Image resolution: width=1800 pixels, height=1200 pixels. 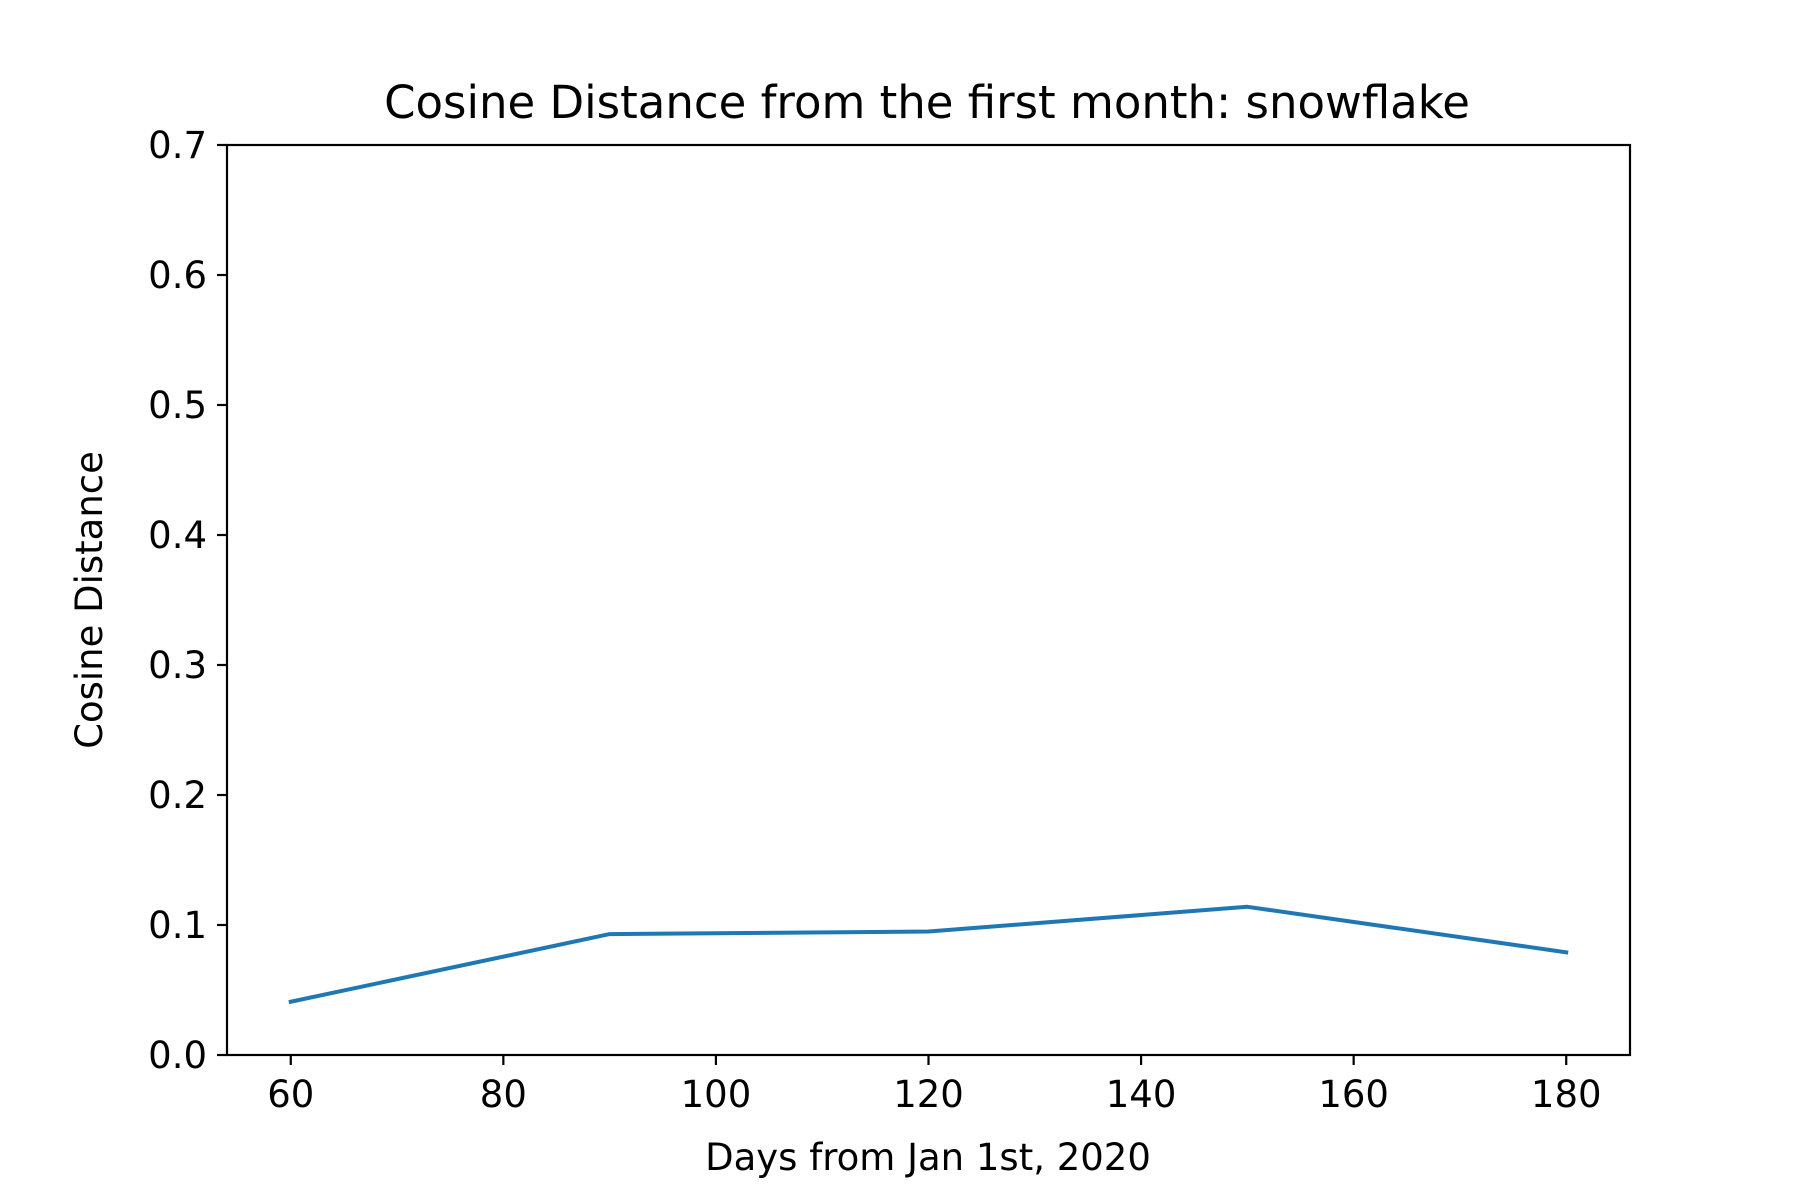 What do you see at coordinates (1141, 1094) in the screenshot?
I see `x-tick-label: 140` at bounding box center [1141, 1094].